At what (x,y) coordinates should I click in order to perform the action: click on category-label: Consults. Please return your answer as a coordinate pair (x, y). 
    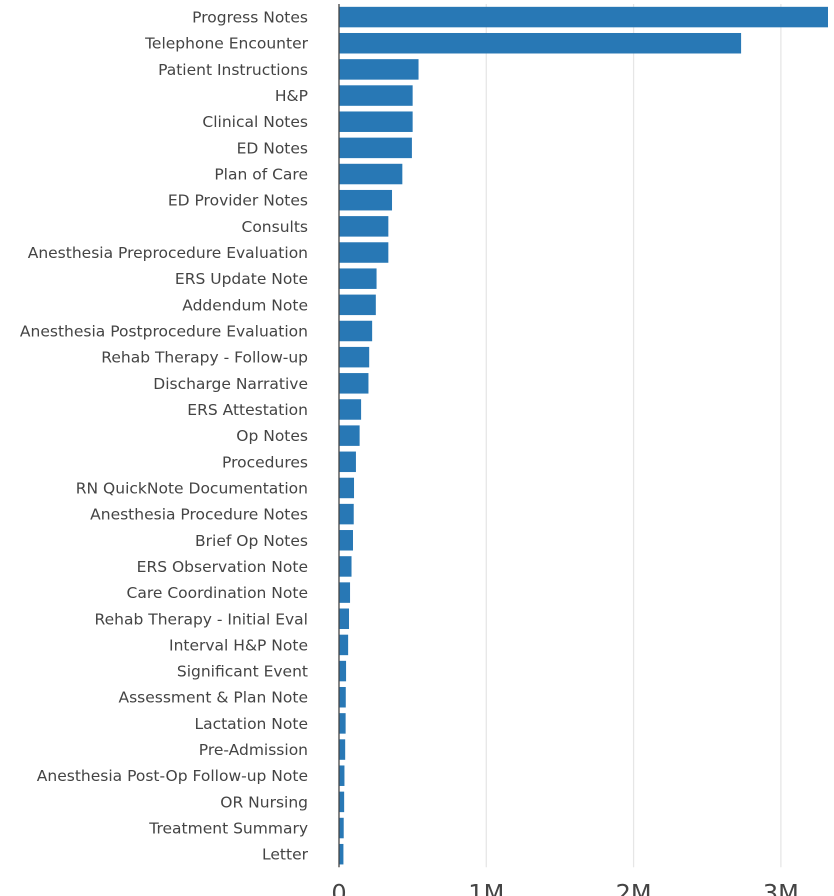
    Looking at the image, I should click on (275, 227).